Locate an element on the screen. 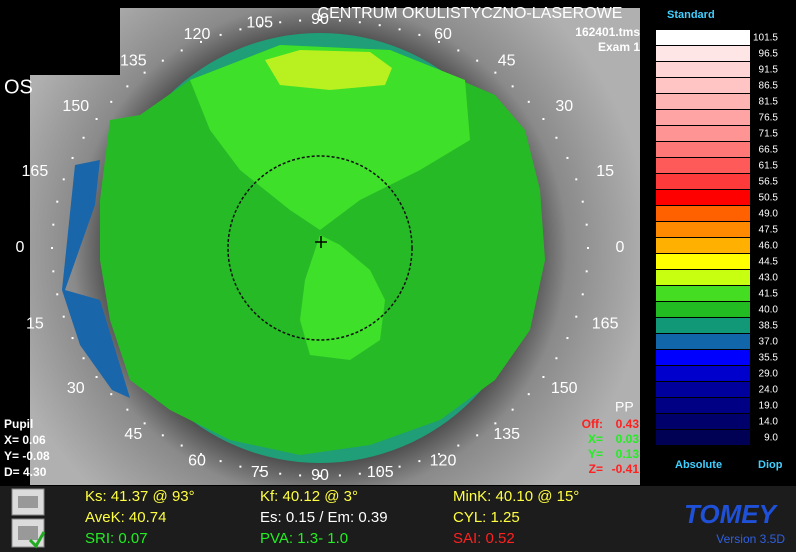  scale-footer-left: Absolute is located at coordinates (698, 465).